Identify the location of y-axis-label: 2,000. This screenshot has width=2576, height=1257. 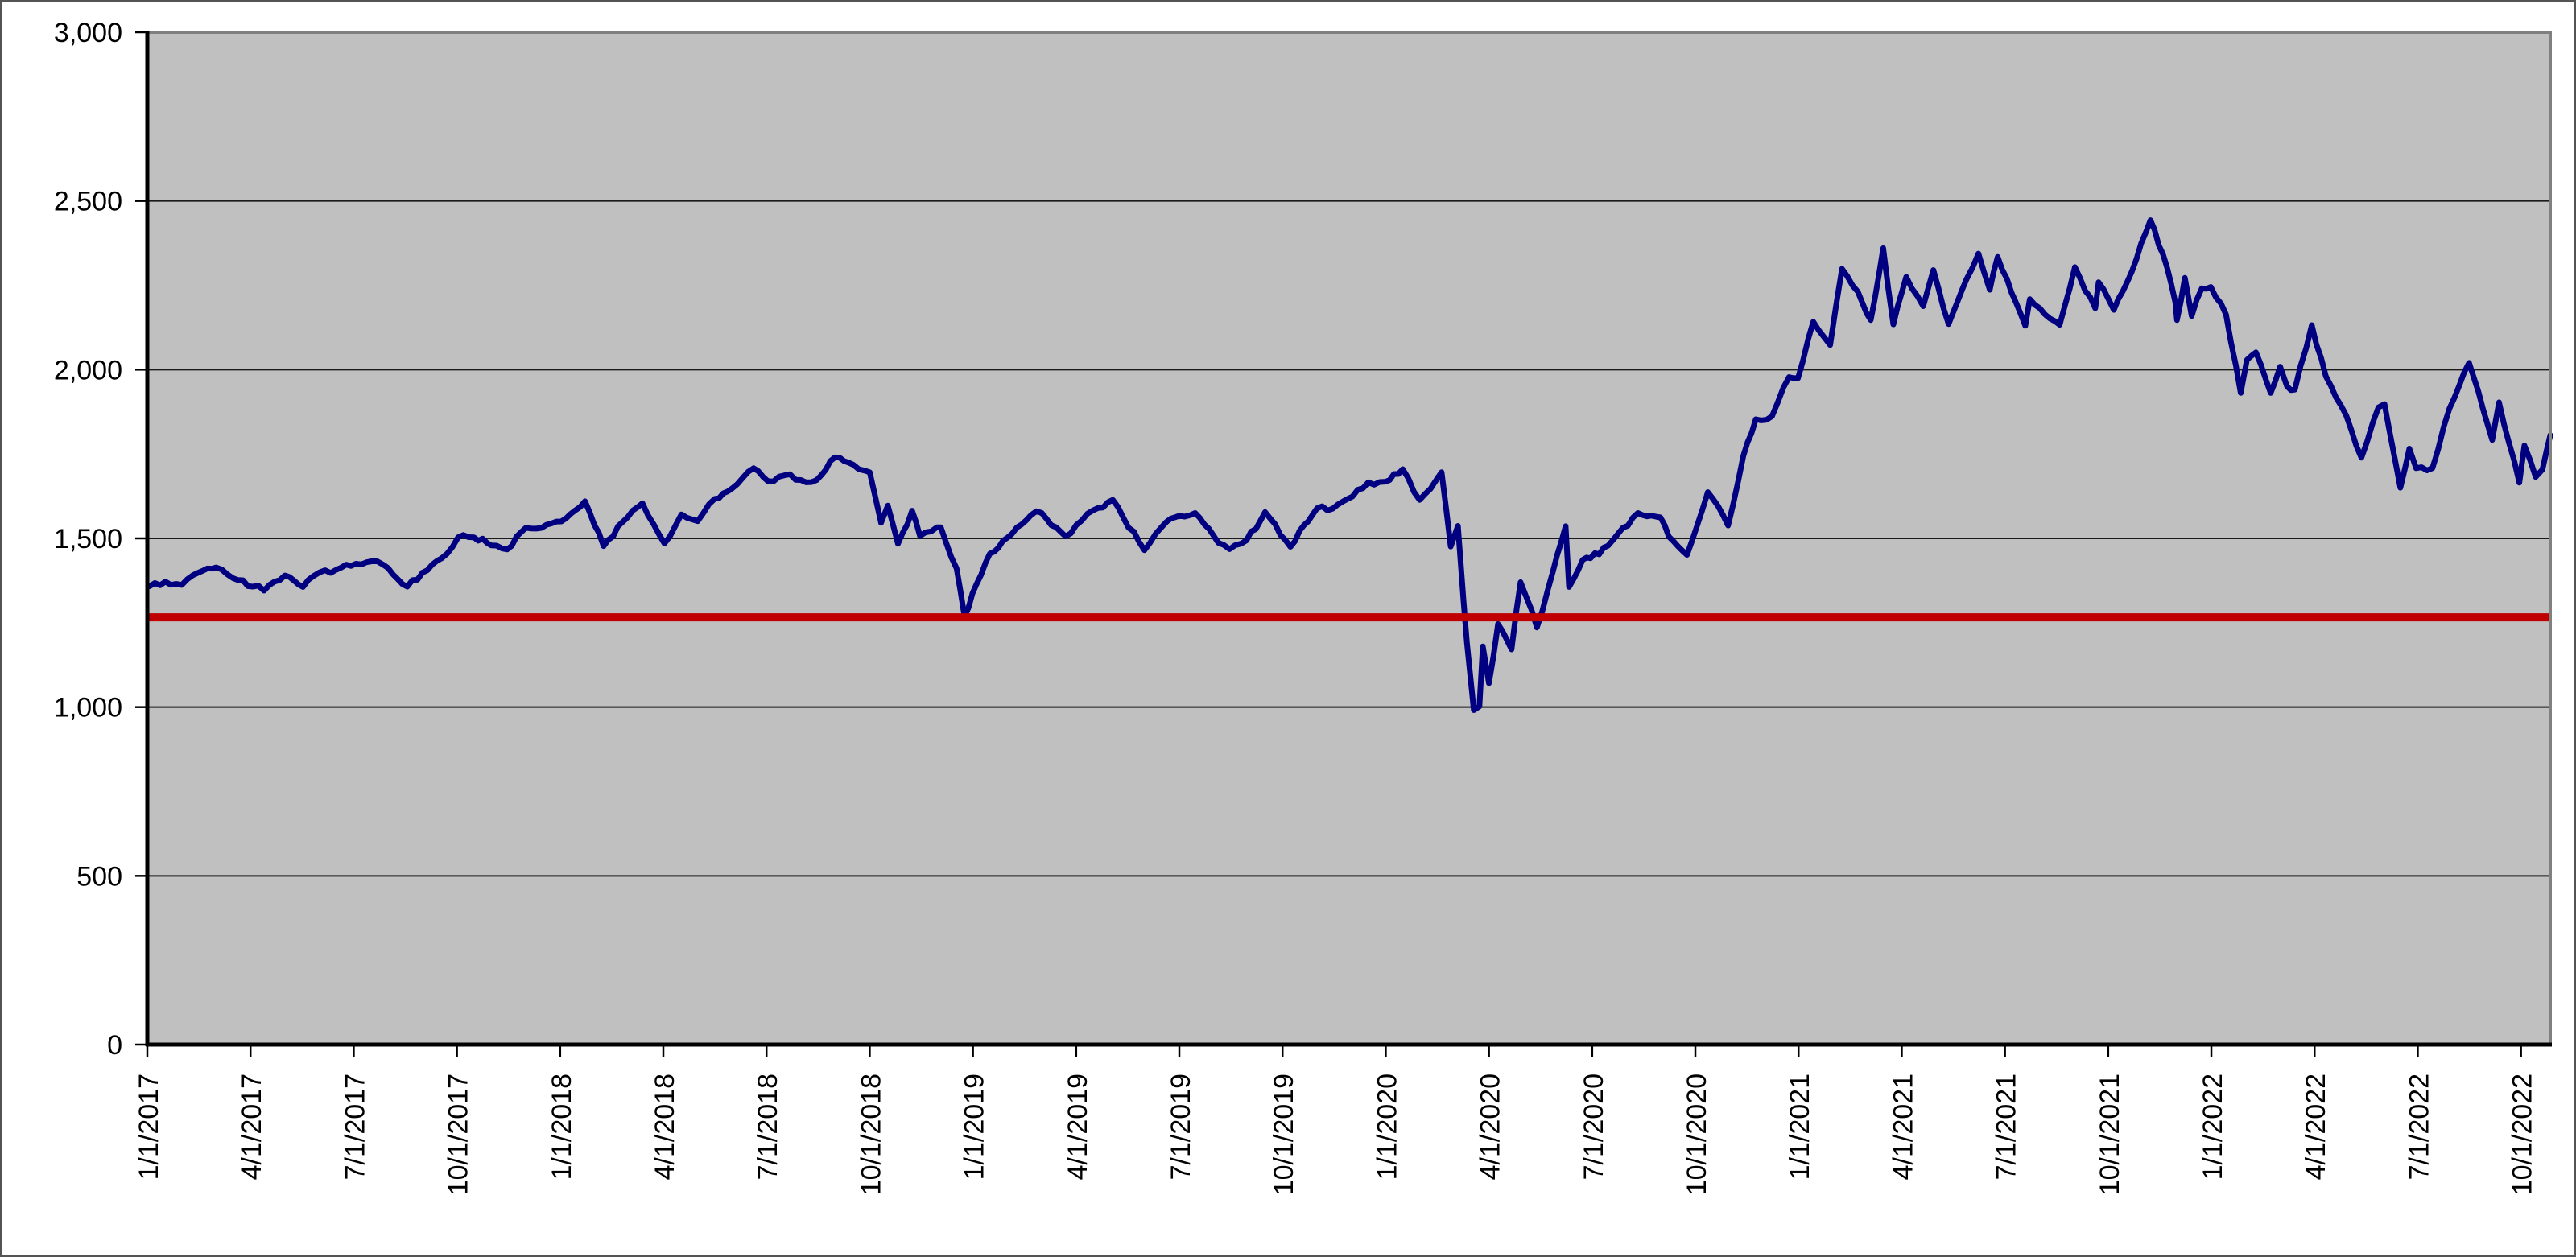
(88, 370).